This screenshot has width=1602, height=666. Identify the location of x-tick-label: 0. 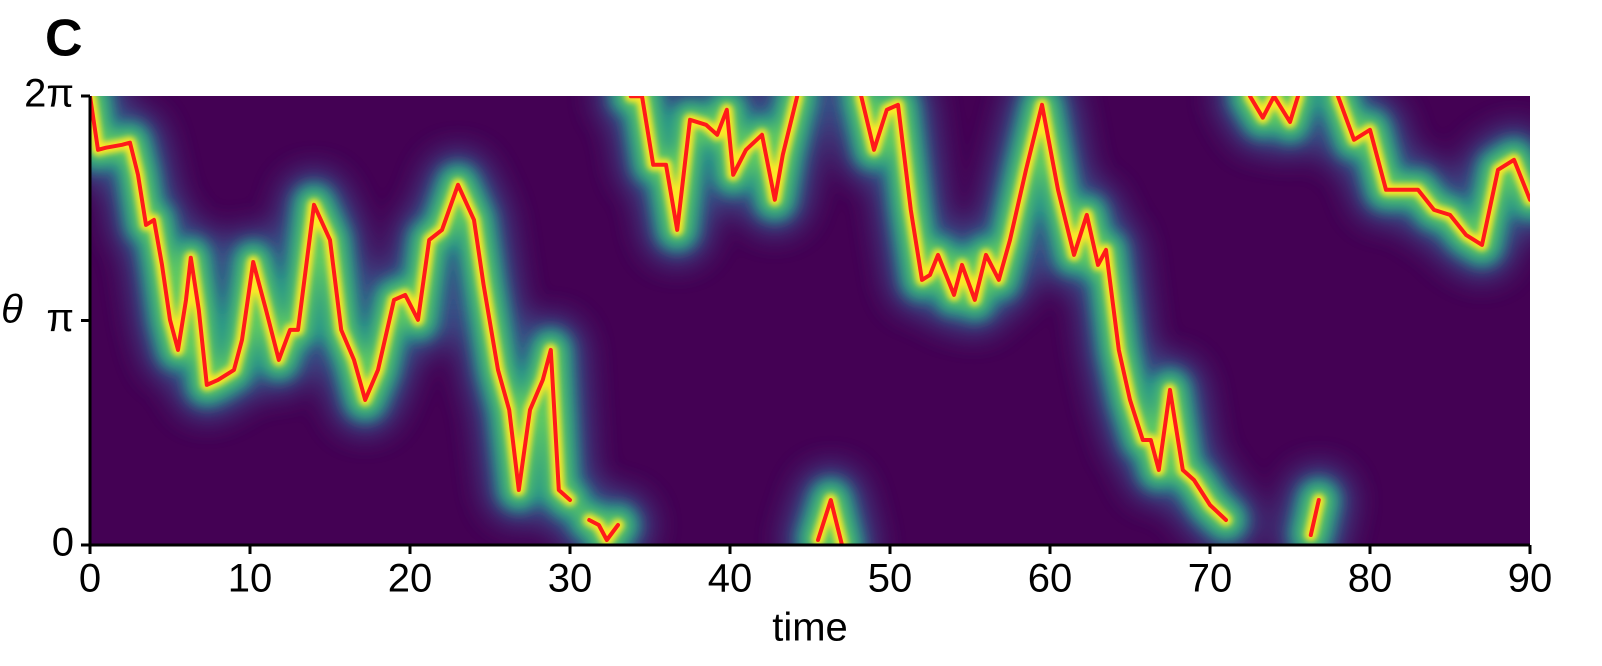
(90, 579).